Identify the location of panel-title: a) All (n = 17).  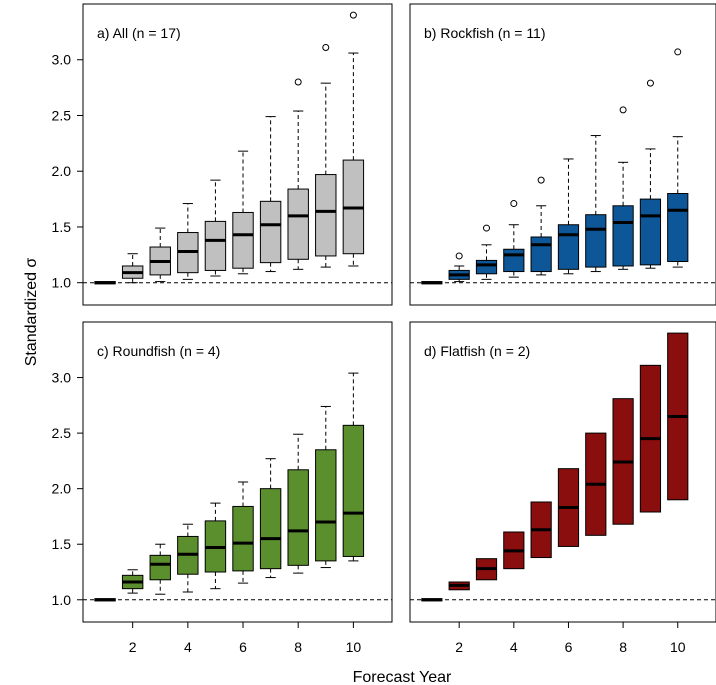
(139, 33).